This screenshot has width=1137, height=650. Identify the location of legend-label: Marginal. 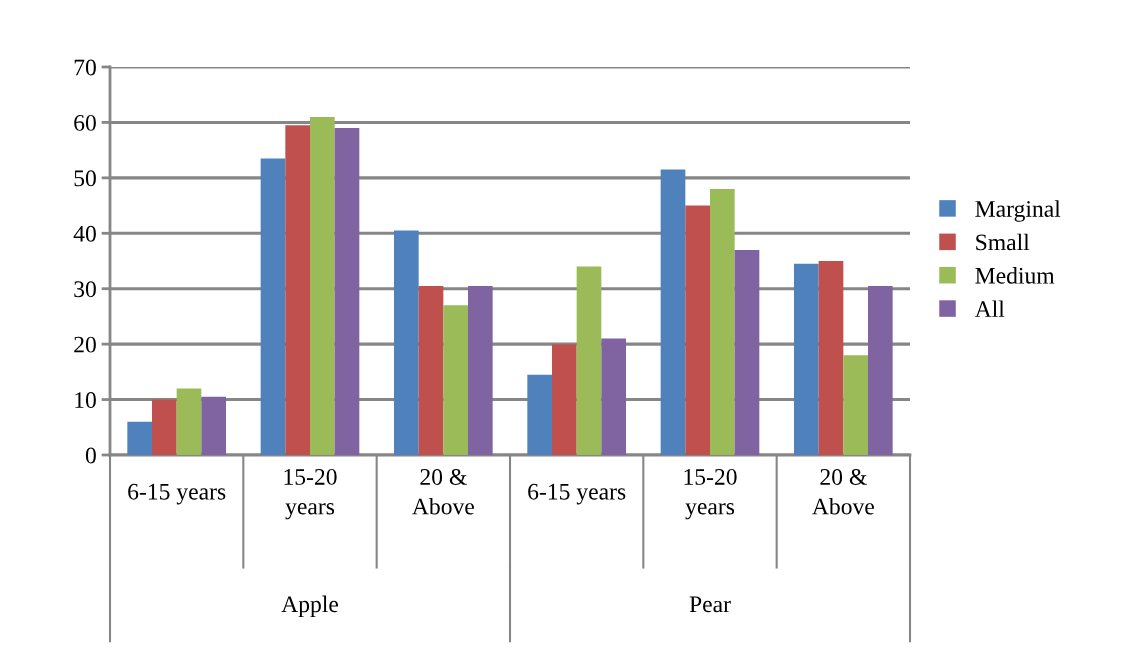
(1018, 211).